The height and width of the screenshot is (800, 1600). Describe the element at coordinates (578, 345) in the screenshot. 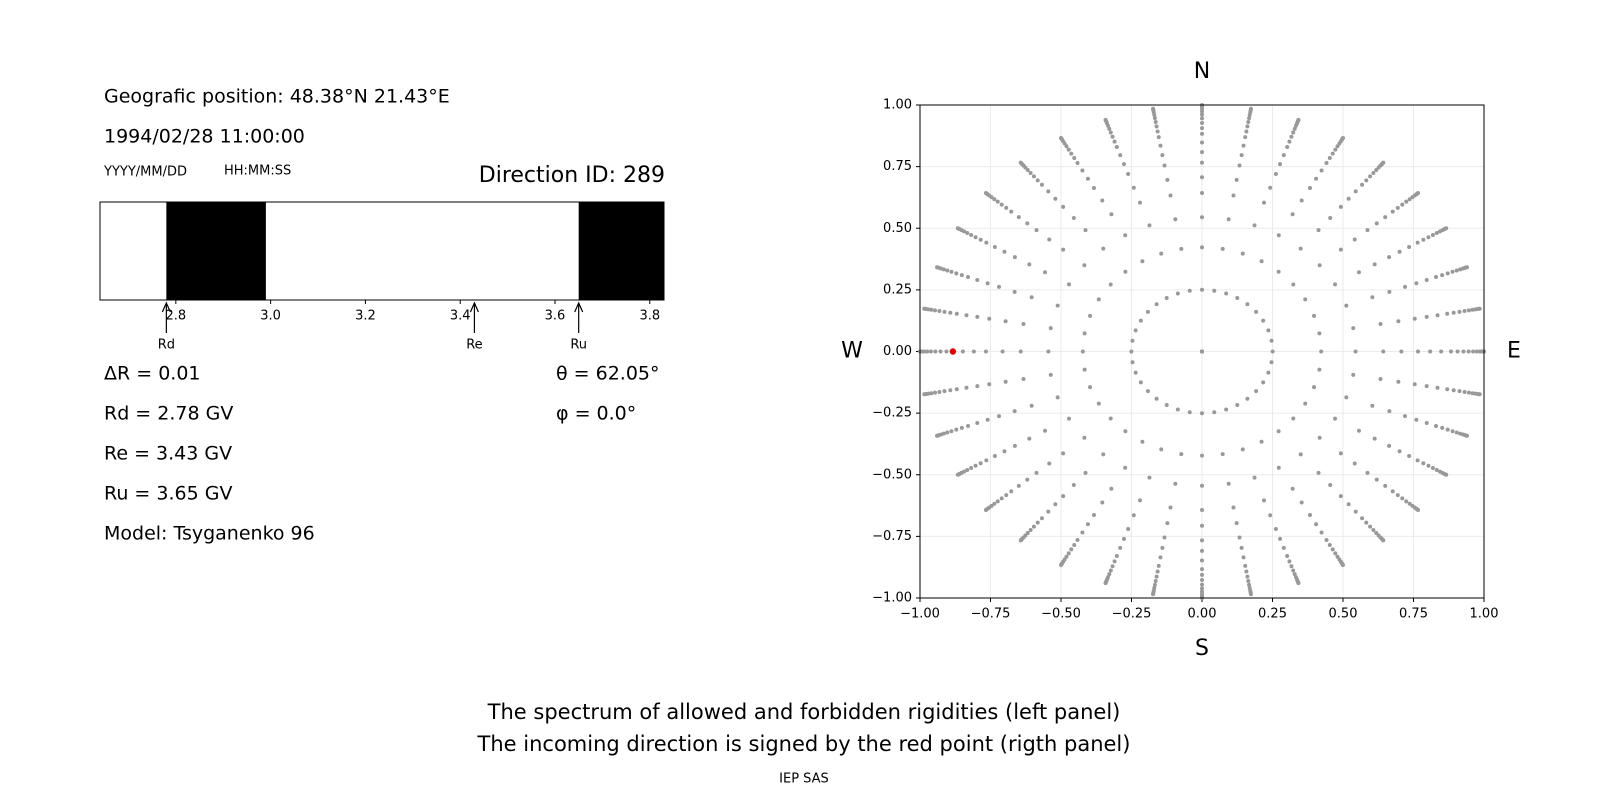

I see `marker-label: Ru` at that location.